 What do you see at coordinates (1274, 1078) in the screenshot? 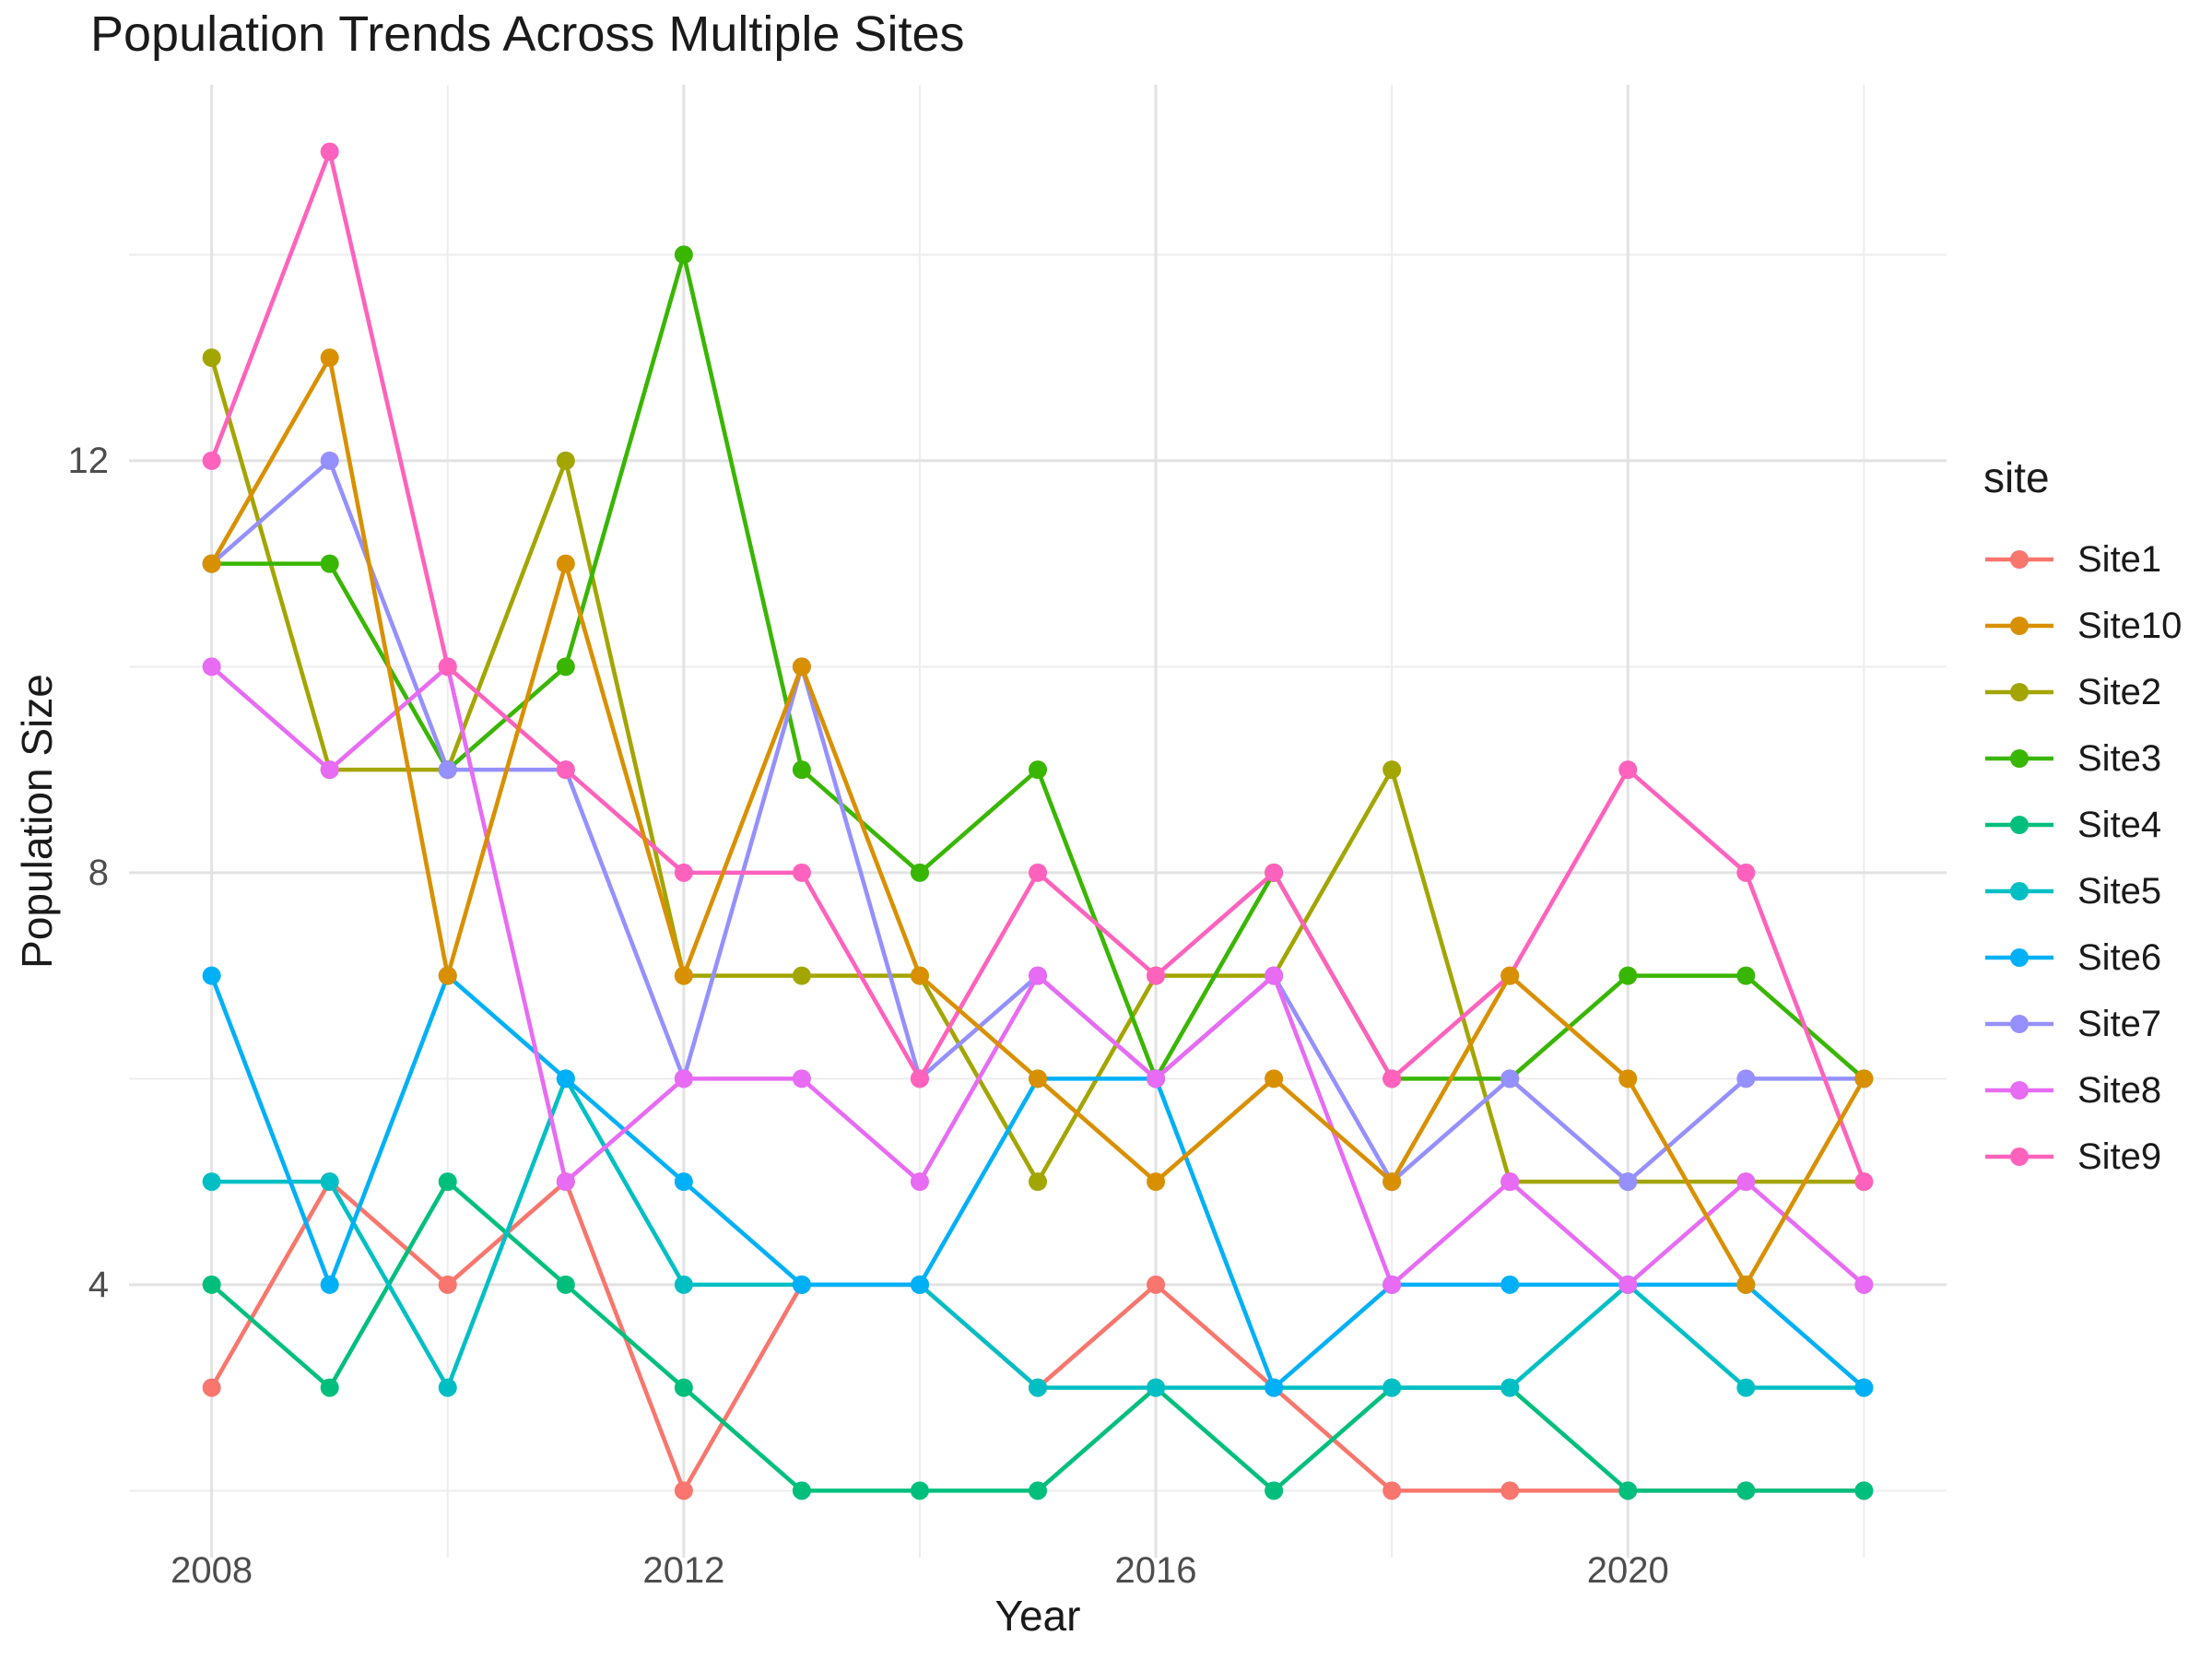
I see `series-point-Site10-2017` at bounding box center [1274, 1078].